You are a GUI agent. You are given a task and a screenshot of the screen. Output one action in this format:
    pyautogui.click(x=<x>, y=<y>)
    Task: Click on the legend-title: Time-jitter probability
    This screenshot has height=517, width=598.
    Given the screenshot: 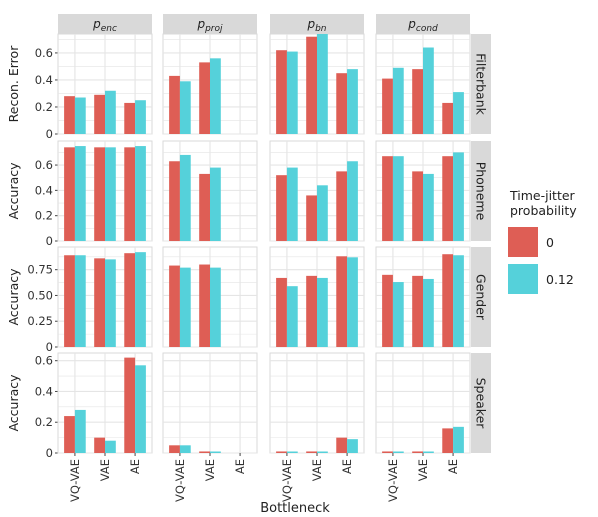 What is the action you would take?
    pyautogui.click(x=554, y=203)
    